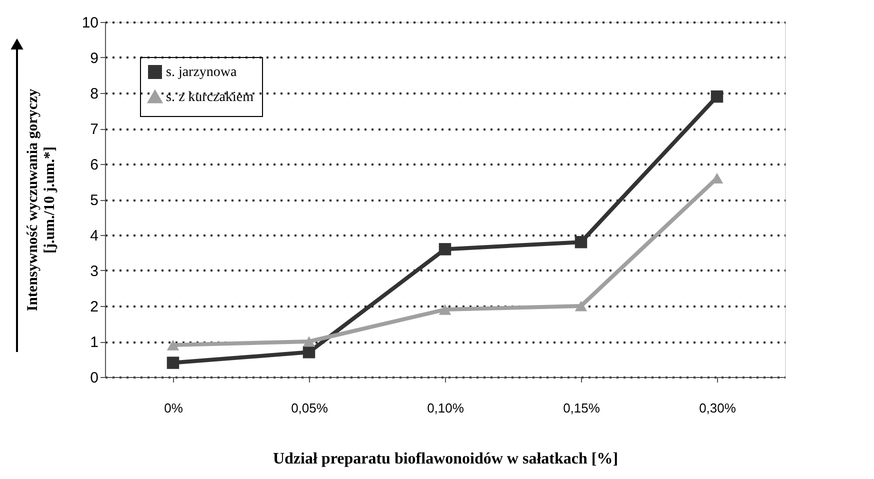 This screenshot has width=874, height=479. Describe the element at coordinates (94, 129) in the screenshot. I see `y-tick-label: 7` at that location.